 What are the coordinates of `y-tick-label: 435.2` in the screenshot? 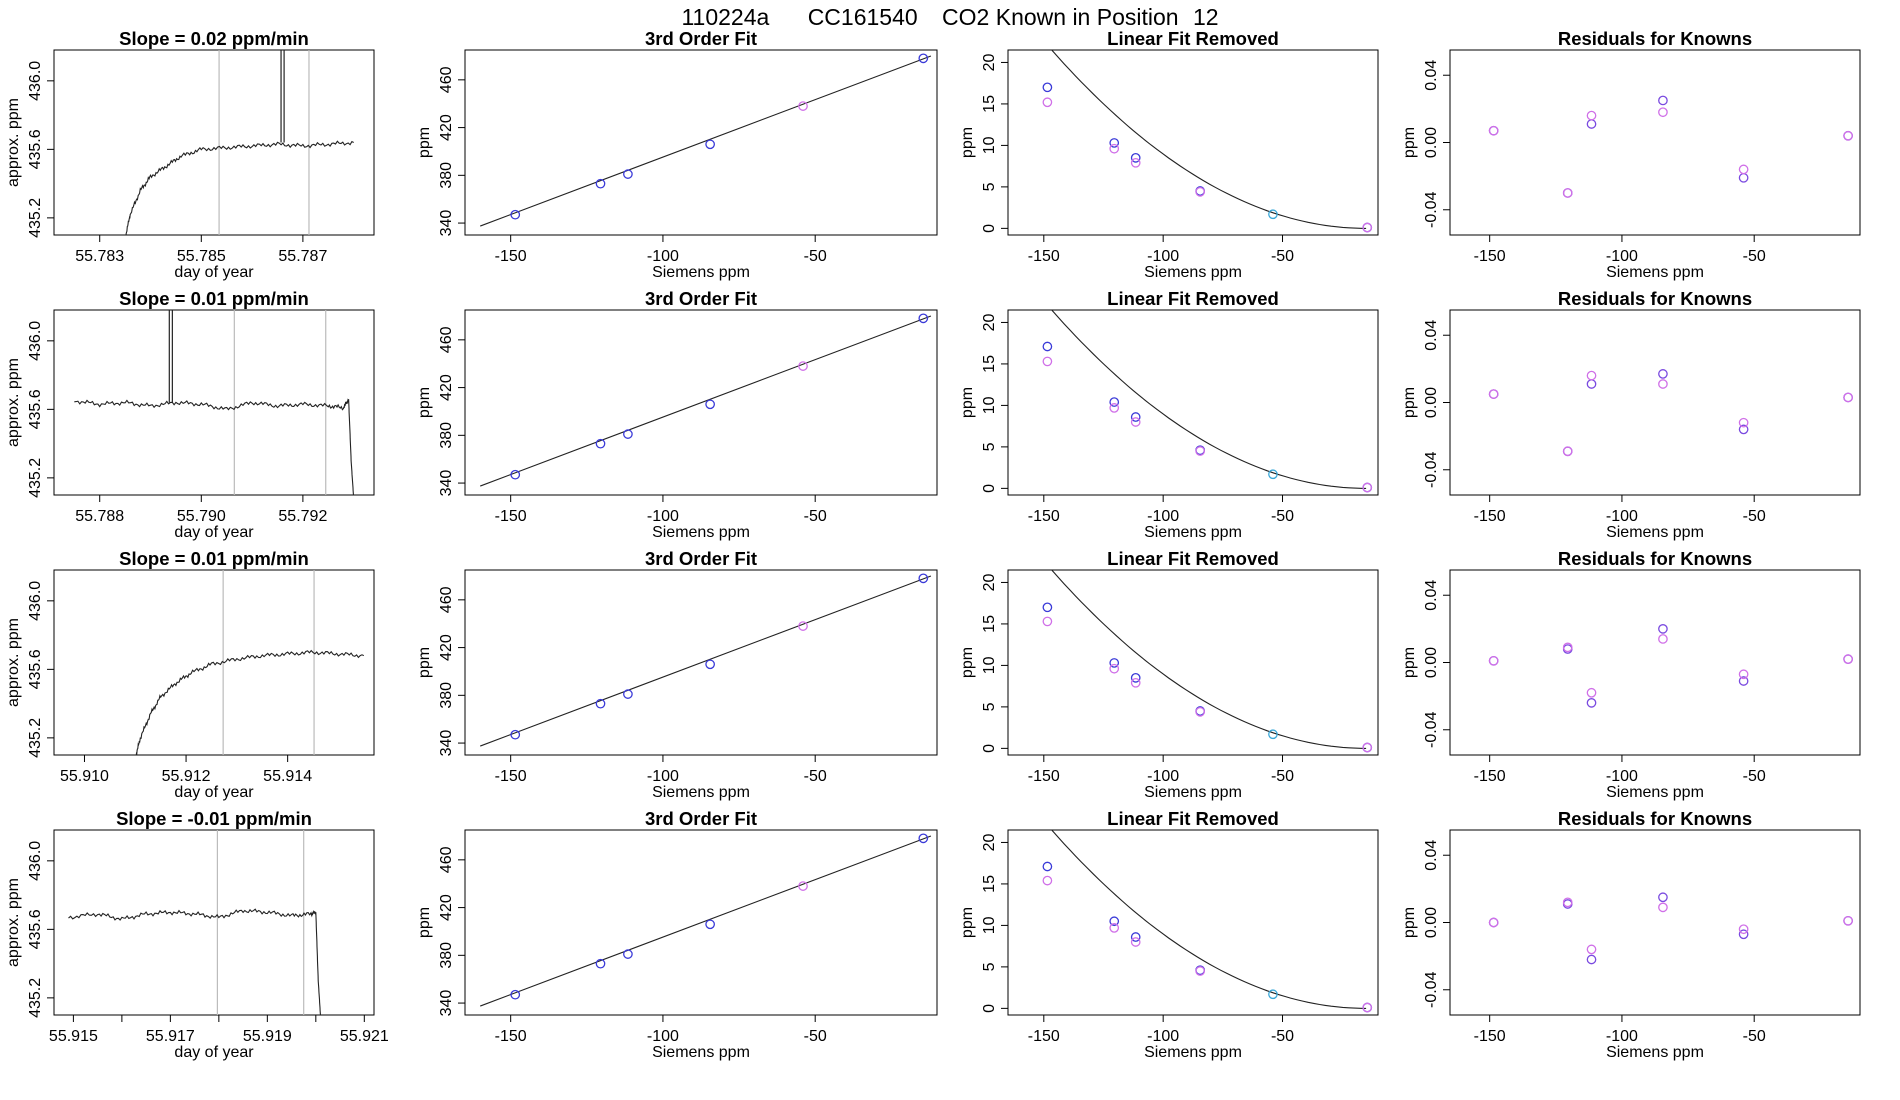 It's located at (35, 998).